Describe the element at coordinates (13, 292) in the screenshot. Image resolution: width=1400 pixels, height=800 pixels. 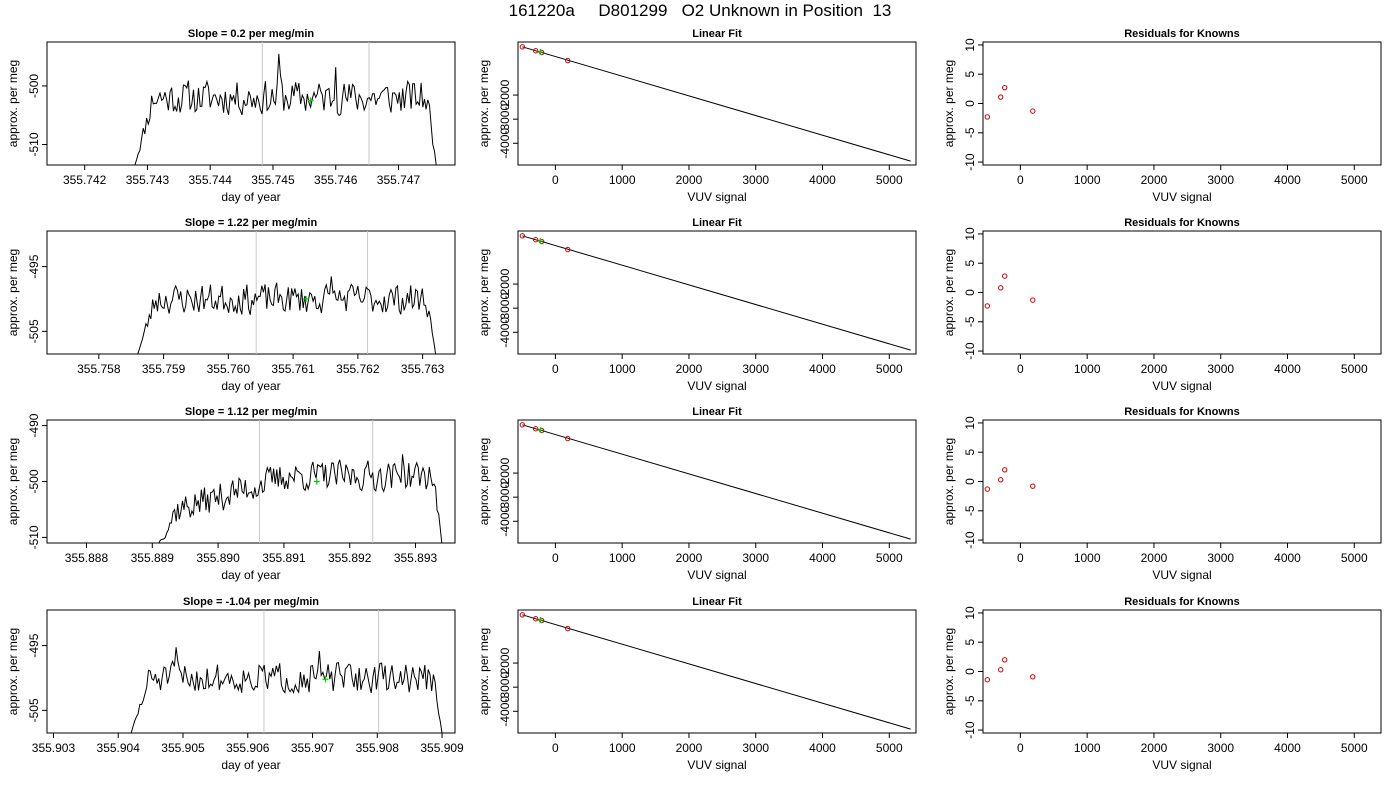
I see `time-2-y-axis-label: approx. per meg` at that location.